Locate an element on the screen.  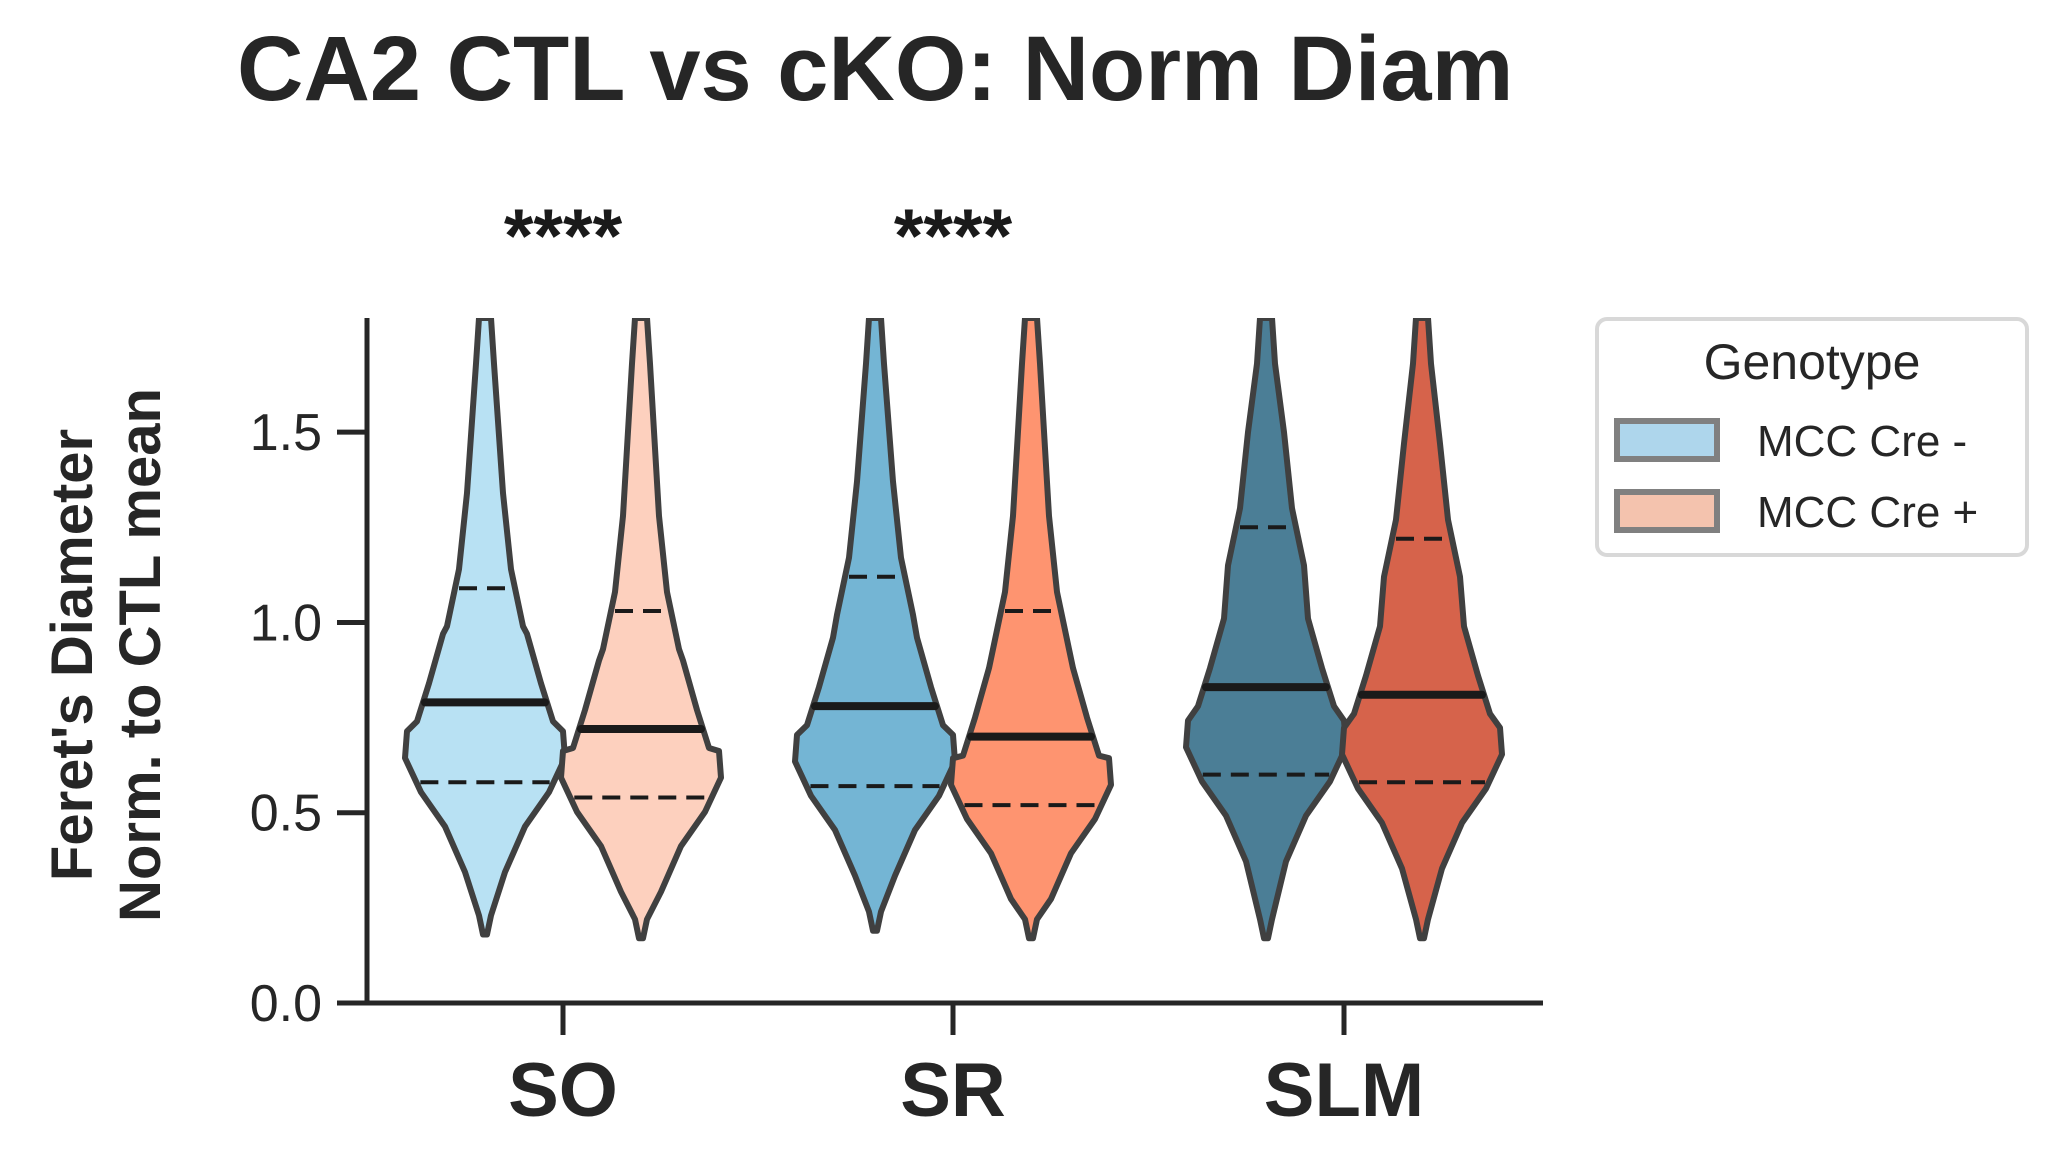
chart-title: CA2 CTL vs cKO: Norm Diam is located at coordinates (875, 69).